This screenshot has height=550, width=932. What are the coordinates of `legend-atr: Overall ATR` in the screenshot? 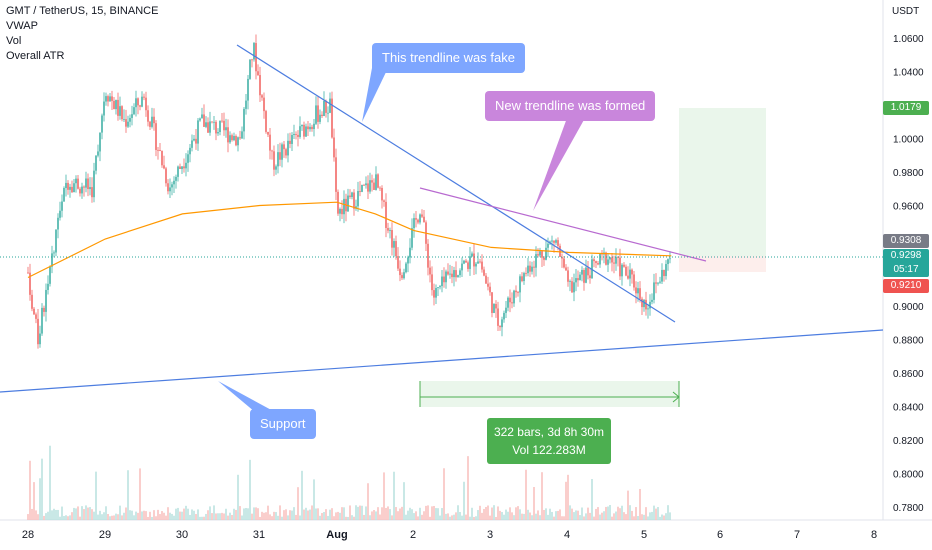 It's located at (35, 56).